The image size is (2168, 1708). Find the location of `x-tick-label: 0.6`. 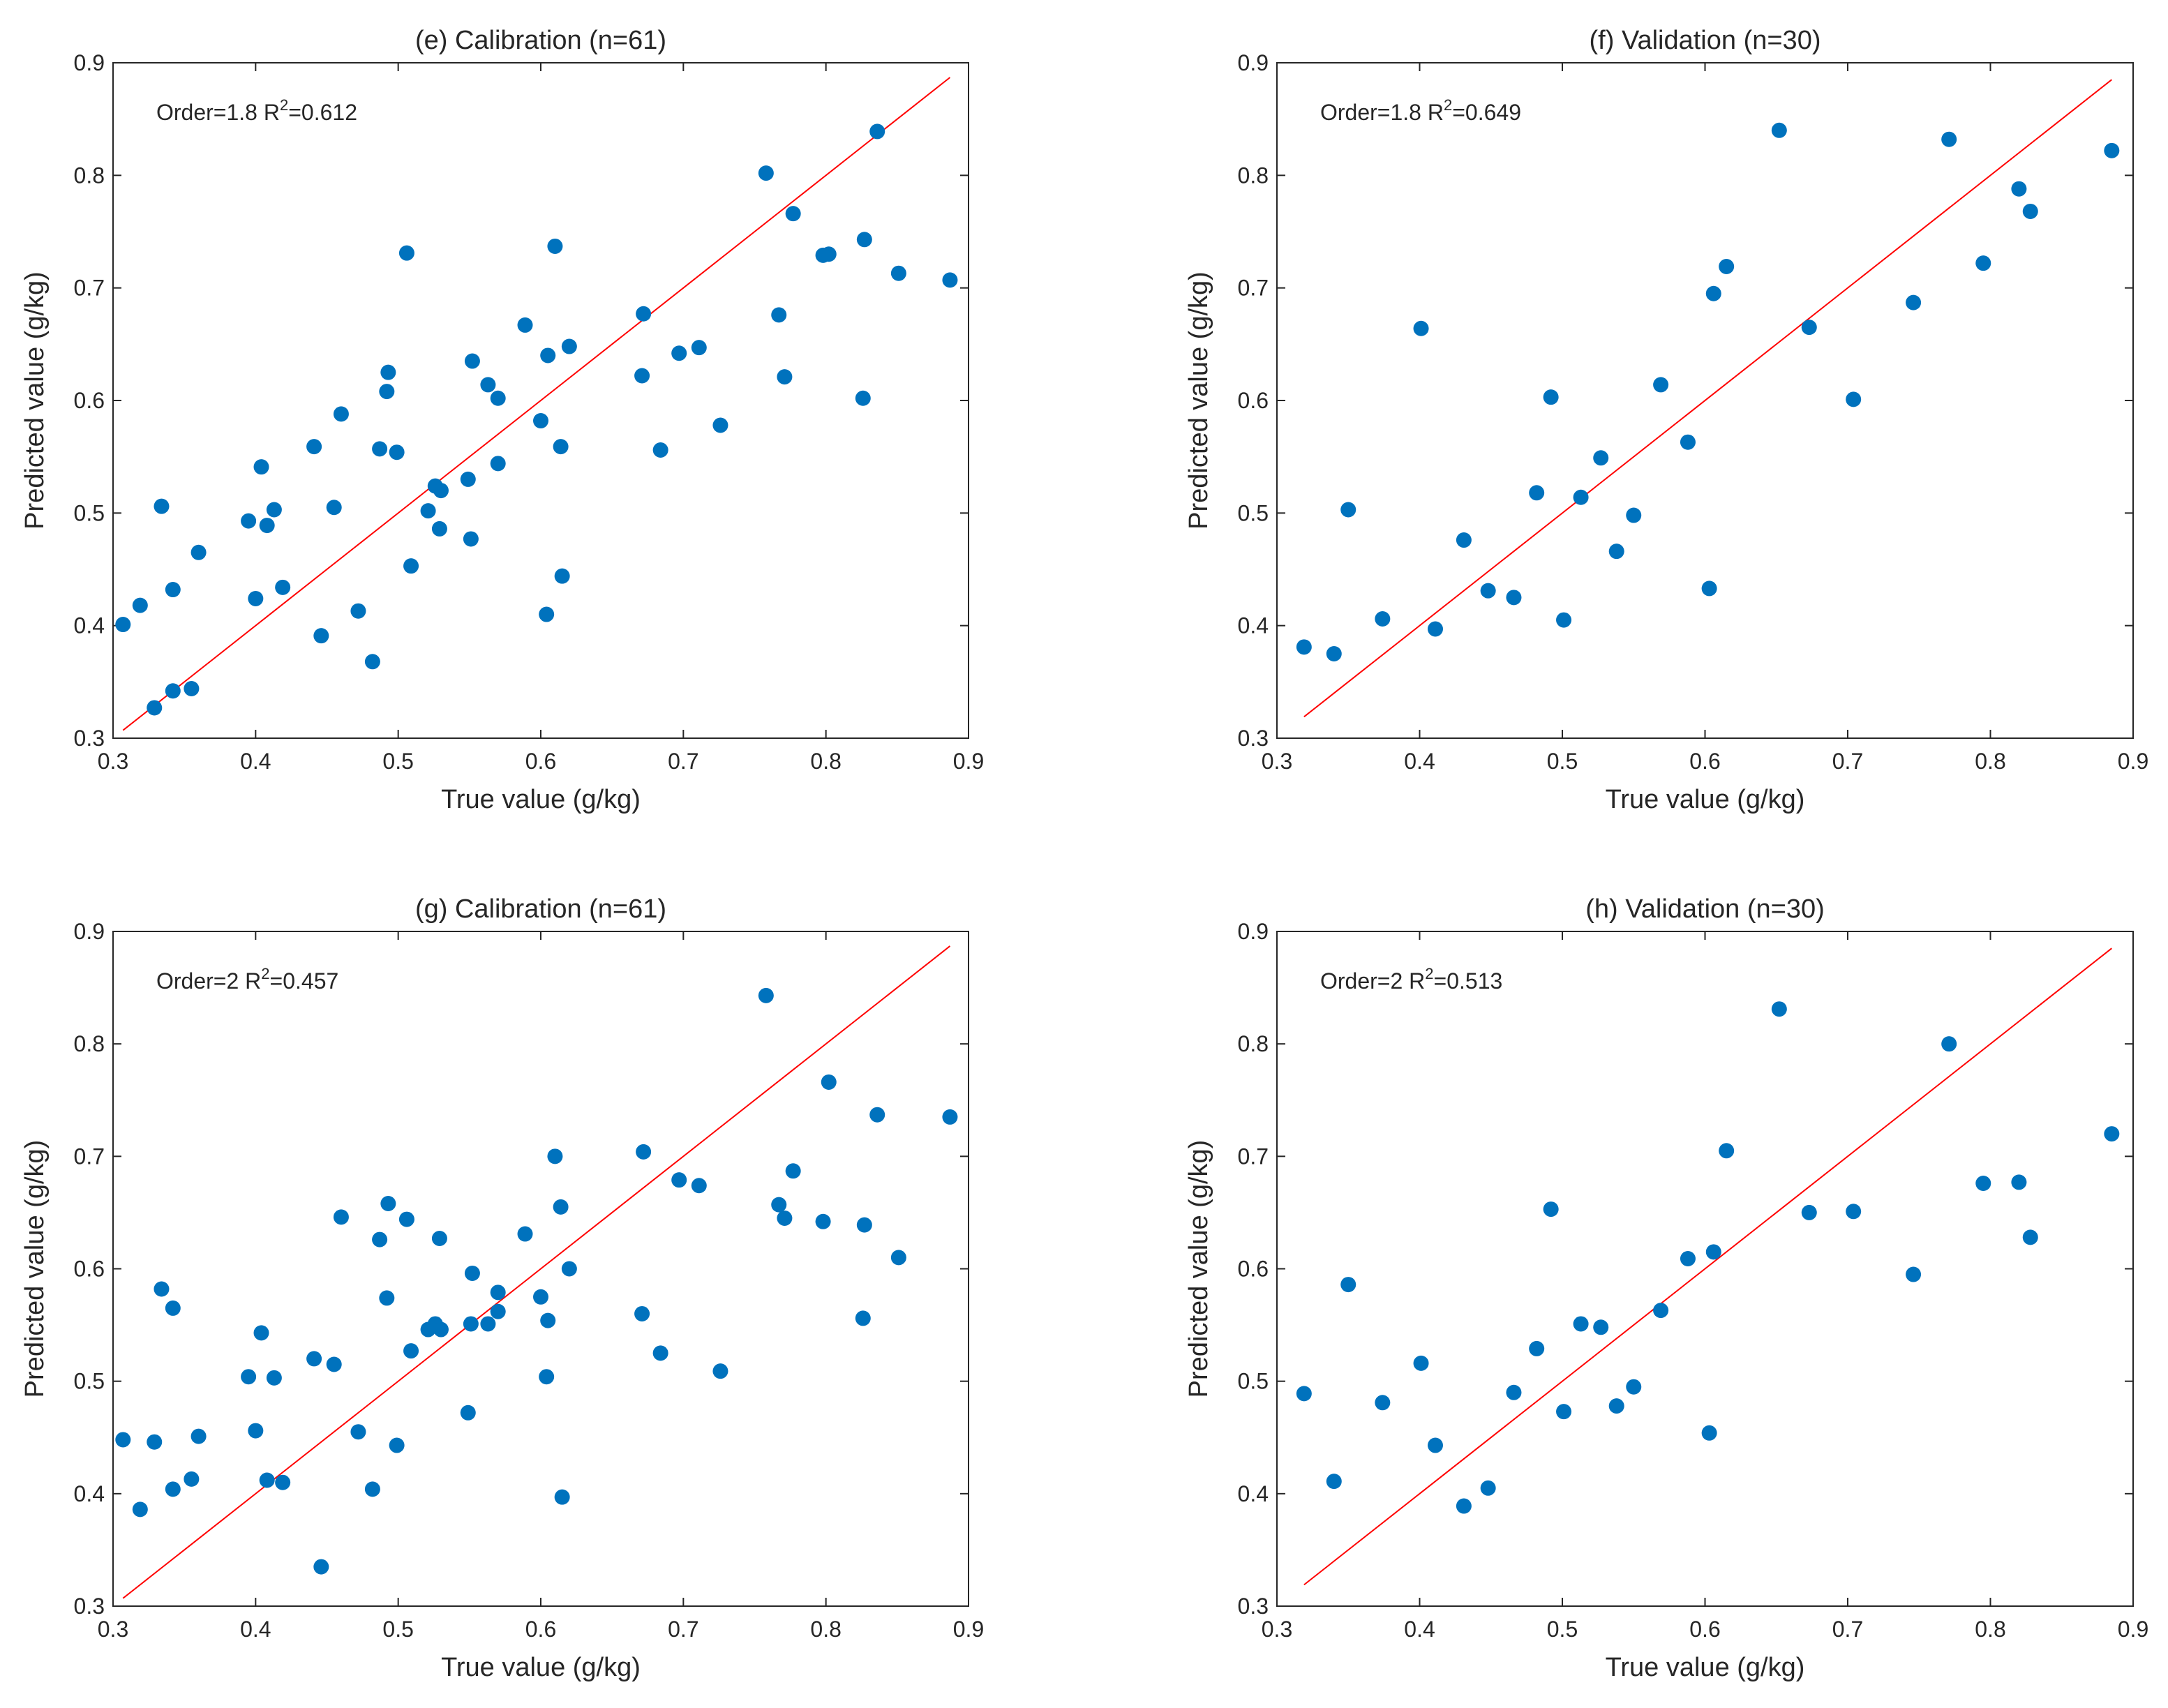

x-tick-label: 0.6 is located at coordinates (1704, 1629).